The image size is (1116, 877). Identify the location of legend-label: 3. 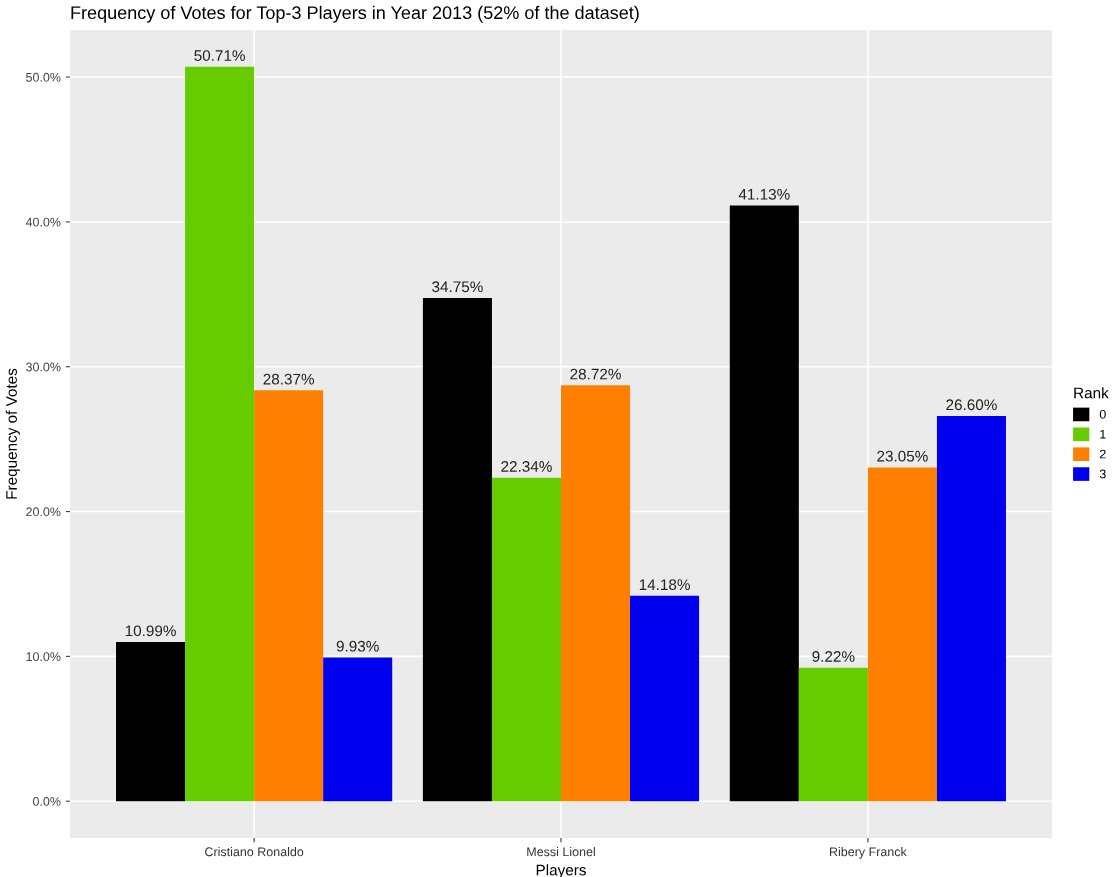
(1102, 474).